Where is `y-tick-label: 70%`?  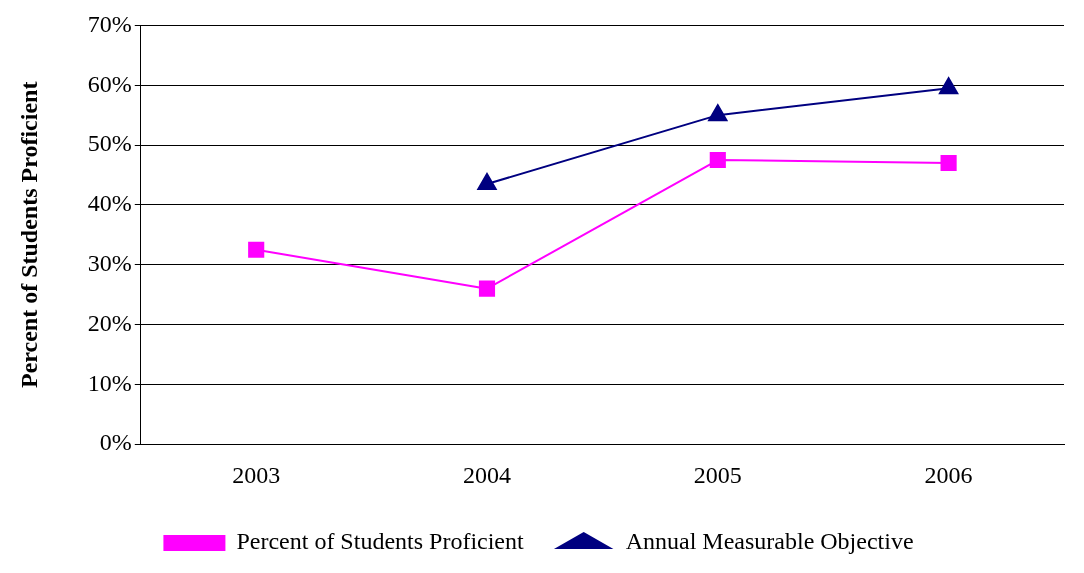 y-tick-label: 70% is located at coordinates (109, 23).